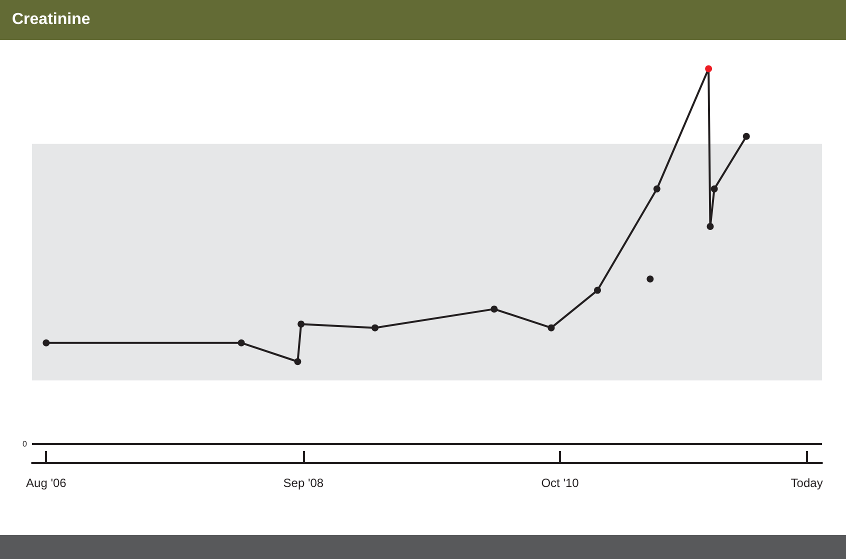 Image resolution: width=846 pixels, height=559 pixels. Describe the element at coordinates (423, 20) in the screenshot. I see `chart-title: Creatinine` at that location.